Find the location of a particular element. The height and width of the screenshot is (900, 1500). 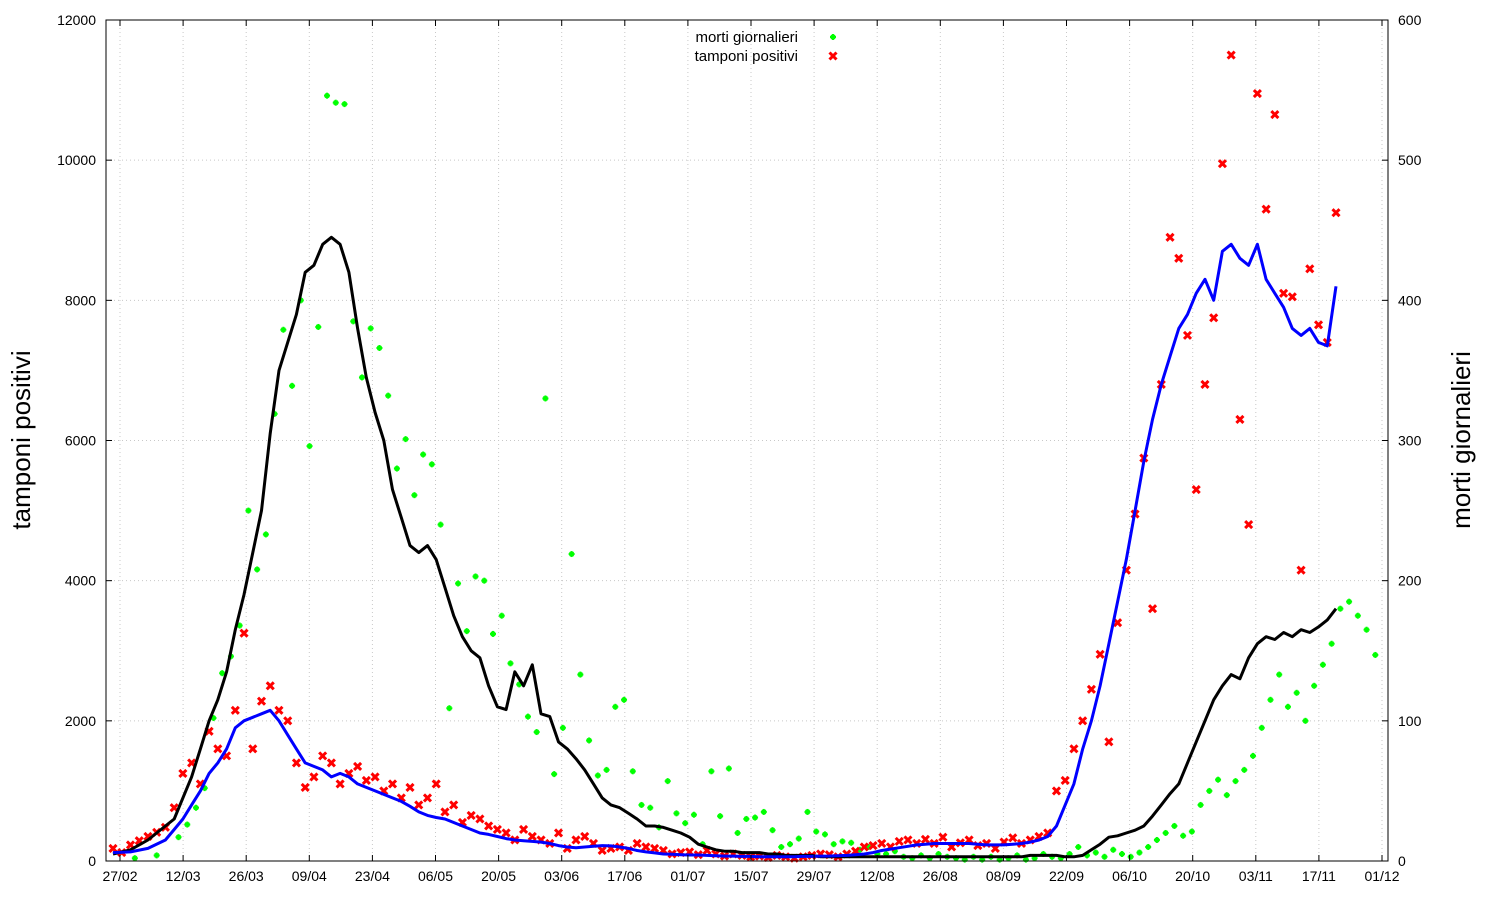

x-tick-label: 01/12 is located at coordinates (1381, 876).